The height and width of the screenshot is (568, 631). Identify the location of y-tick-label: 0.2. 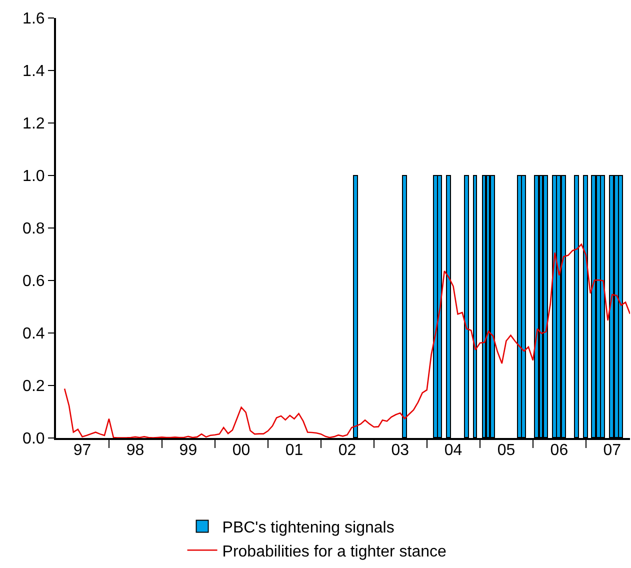
(33, 387).